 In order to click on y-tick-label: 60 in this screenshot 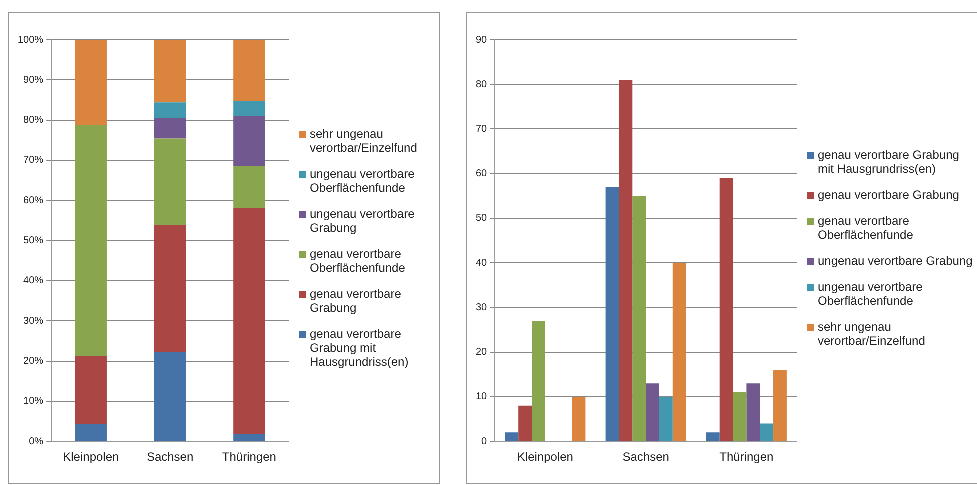, I will do `click(482, 174)`.